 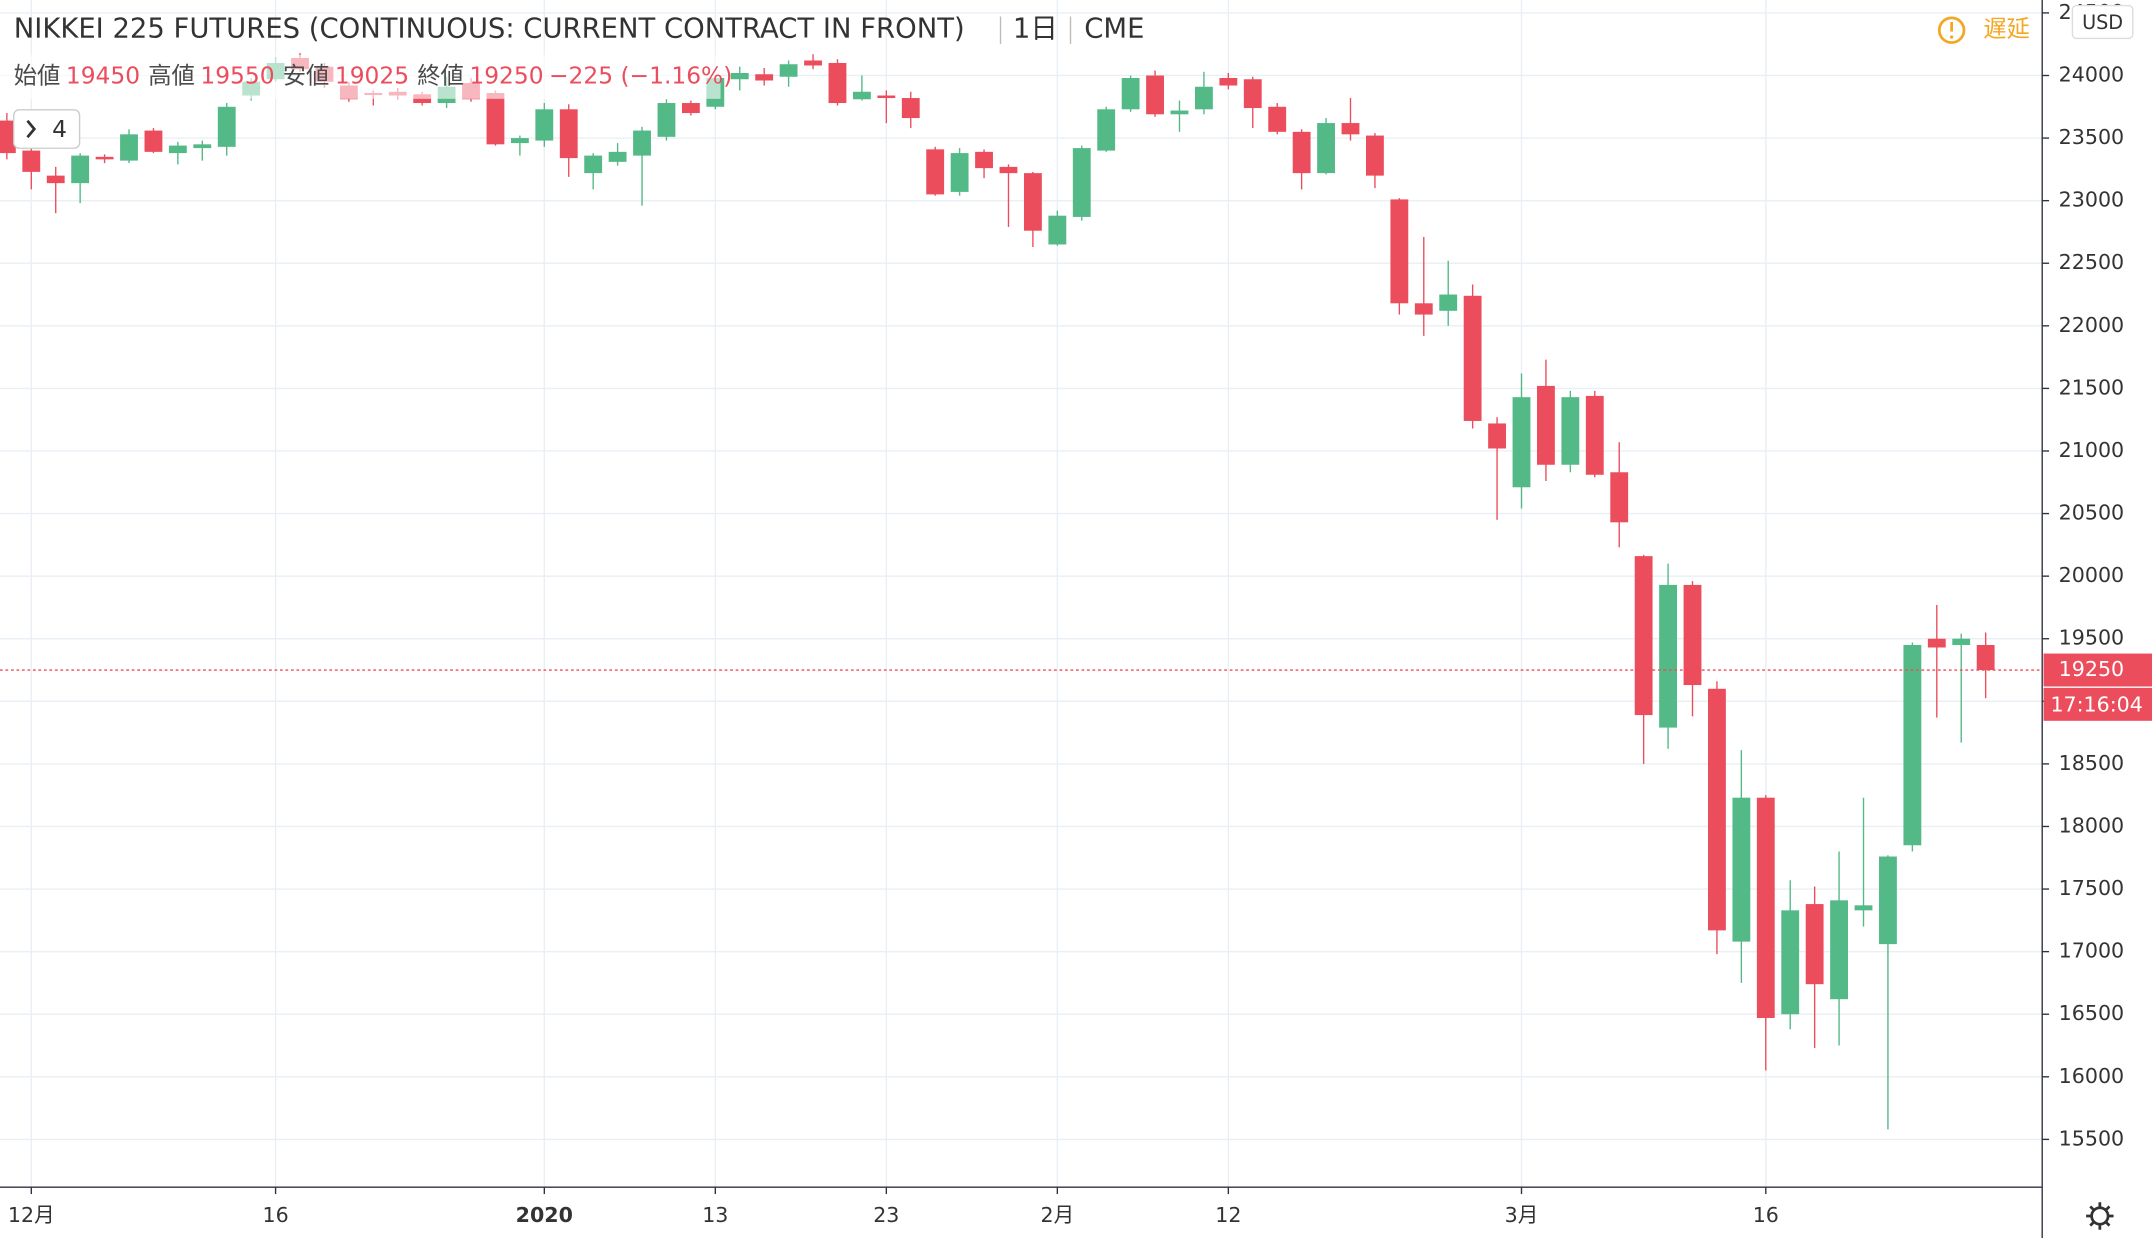 I want to click on y-tick-label: 16000, so click(x=2091, y=1076).